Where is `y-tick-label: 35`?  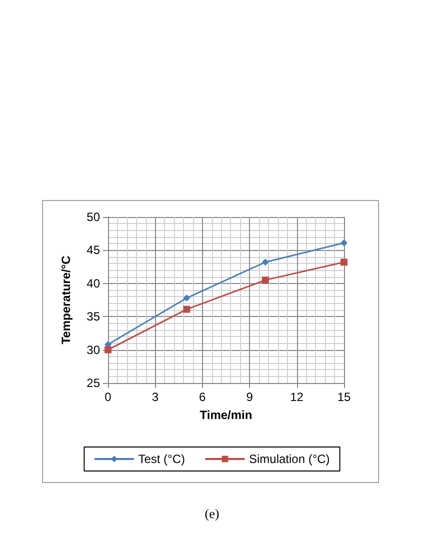 y-tick-label: 35 is located at coordinates (93, 317).